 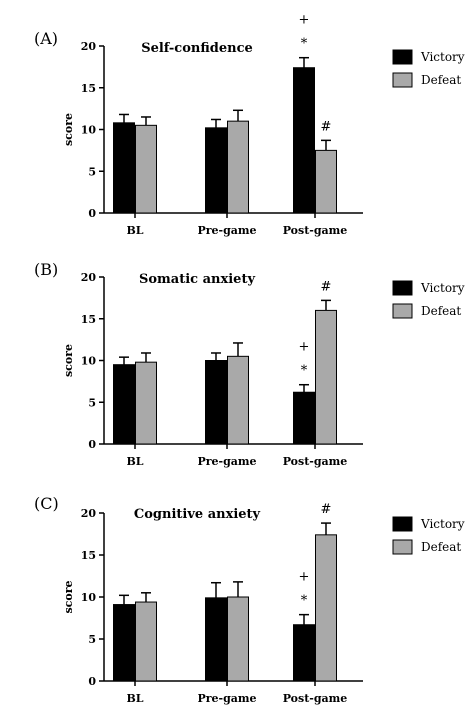 What do you see at coordinates (197, 48) in the screenshot?
I see `chart-title: Self-confidence` at bounding box center [197, 48].